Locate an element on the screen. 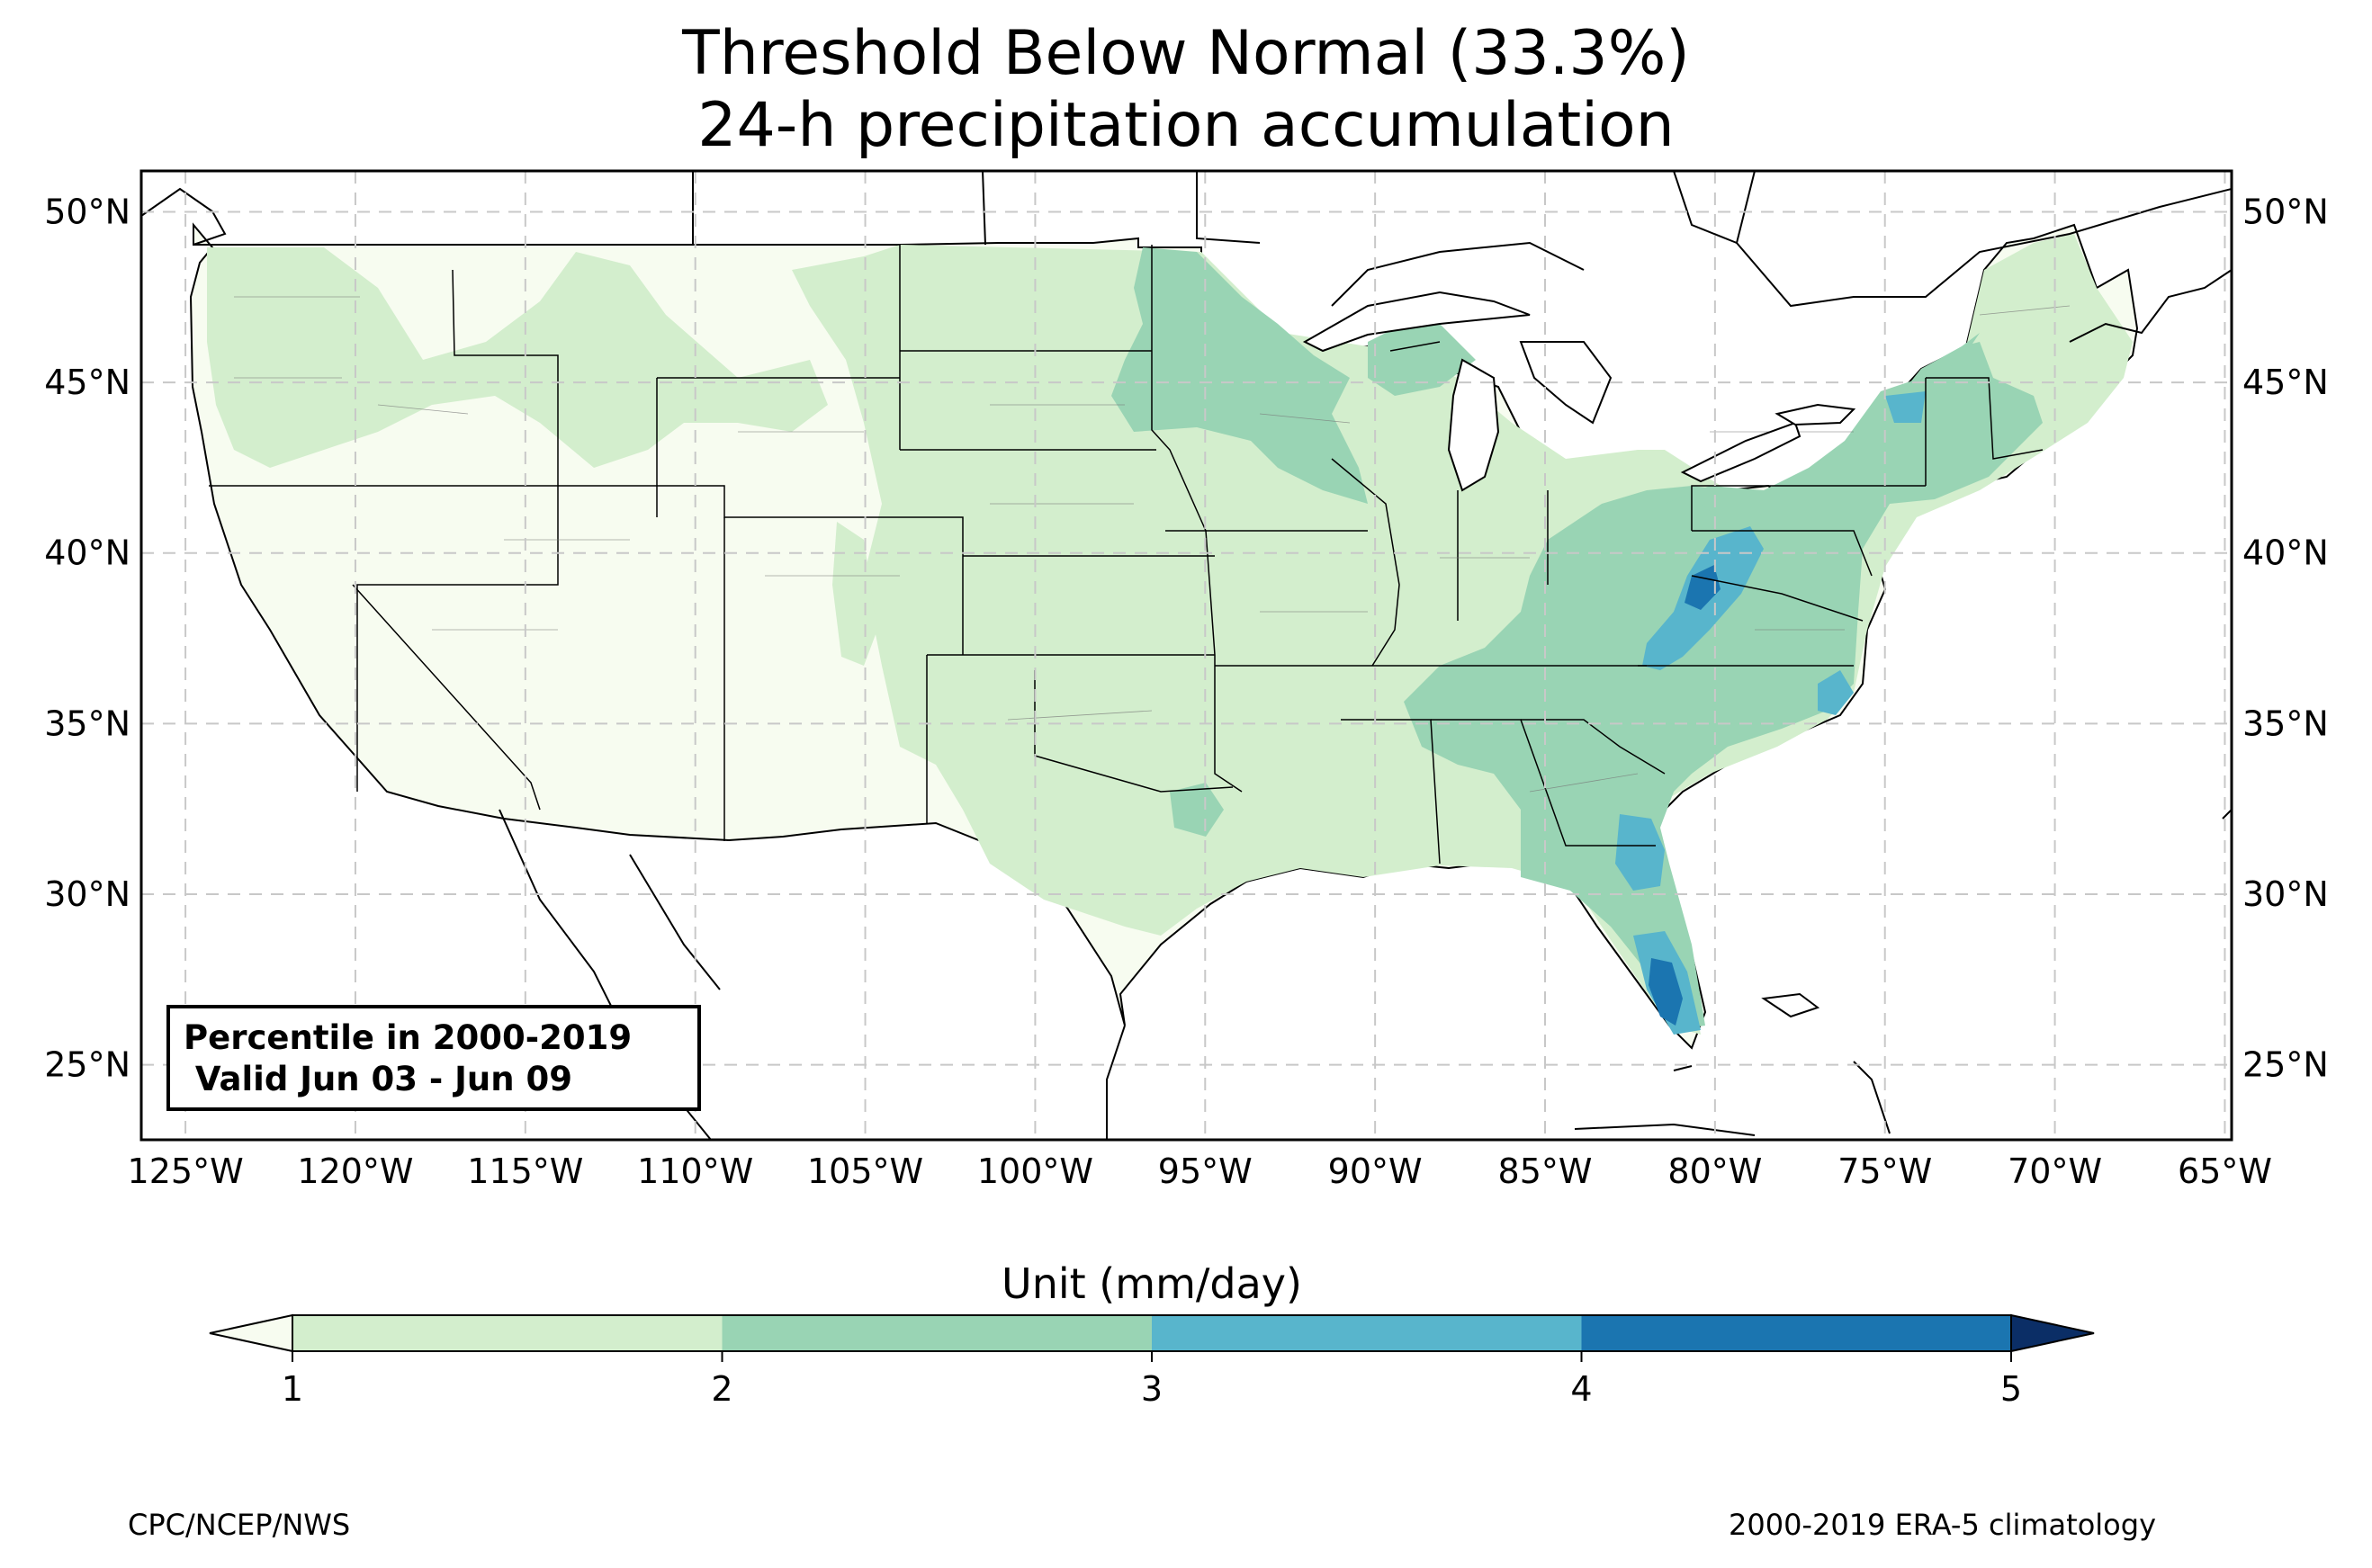  great-lakes is located at coordinates (1579, 391).